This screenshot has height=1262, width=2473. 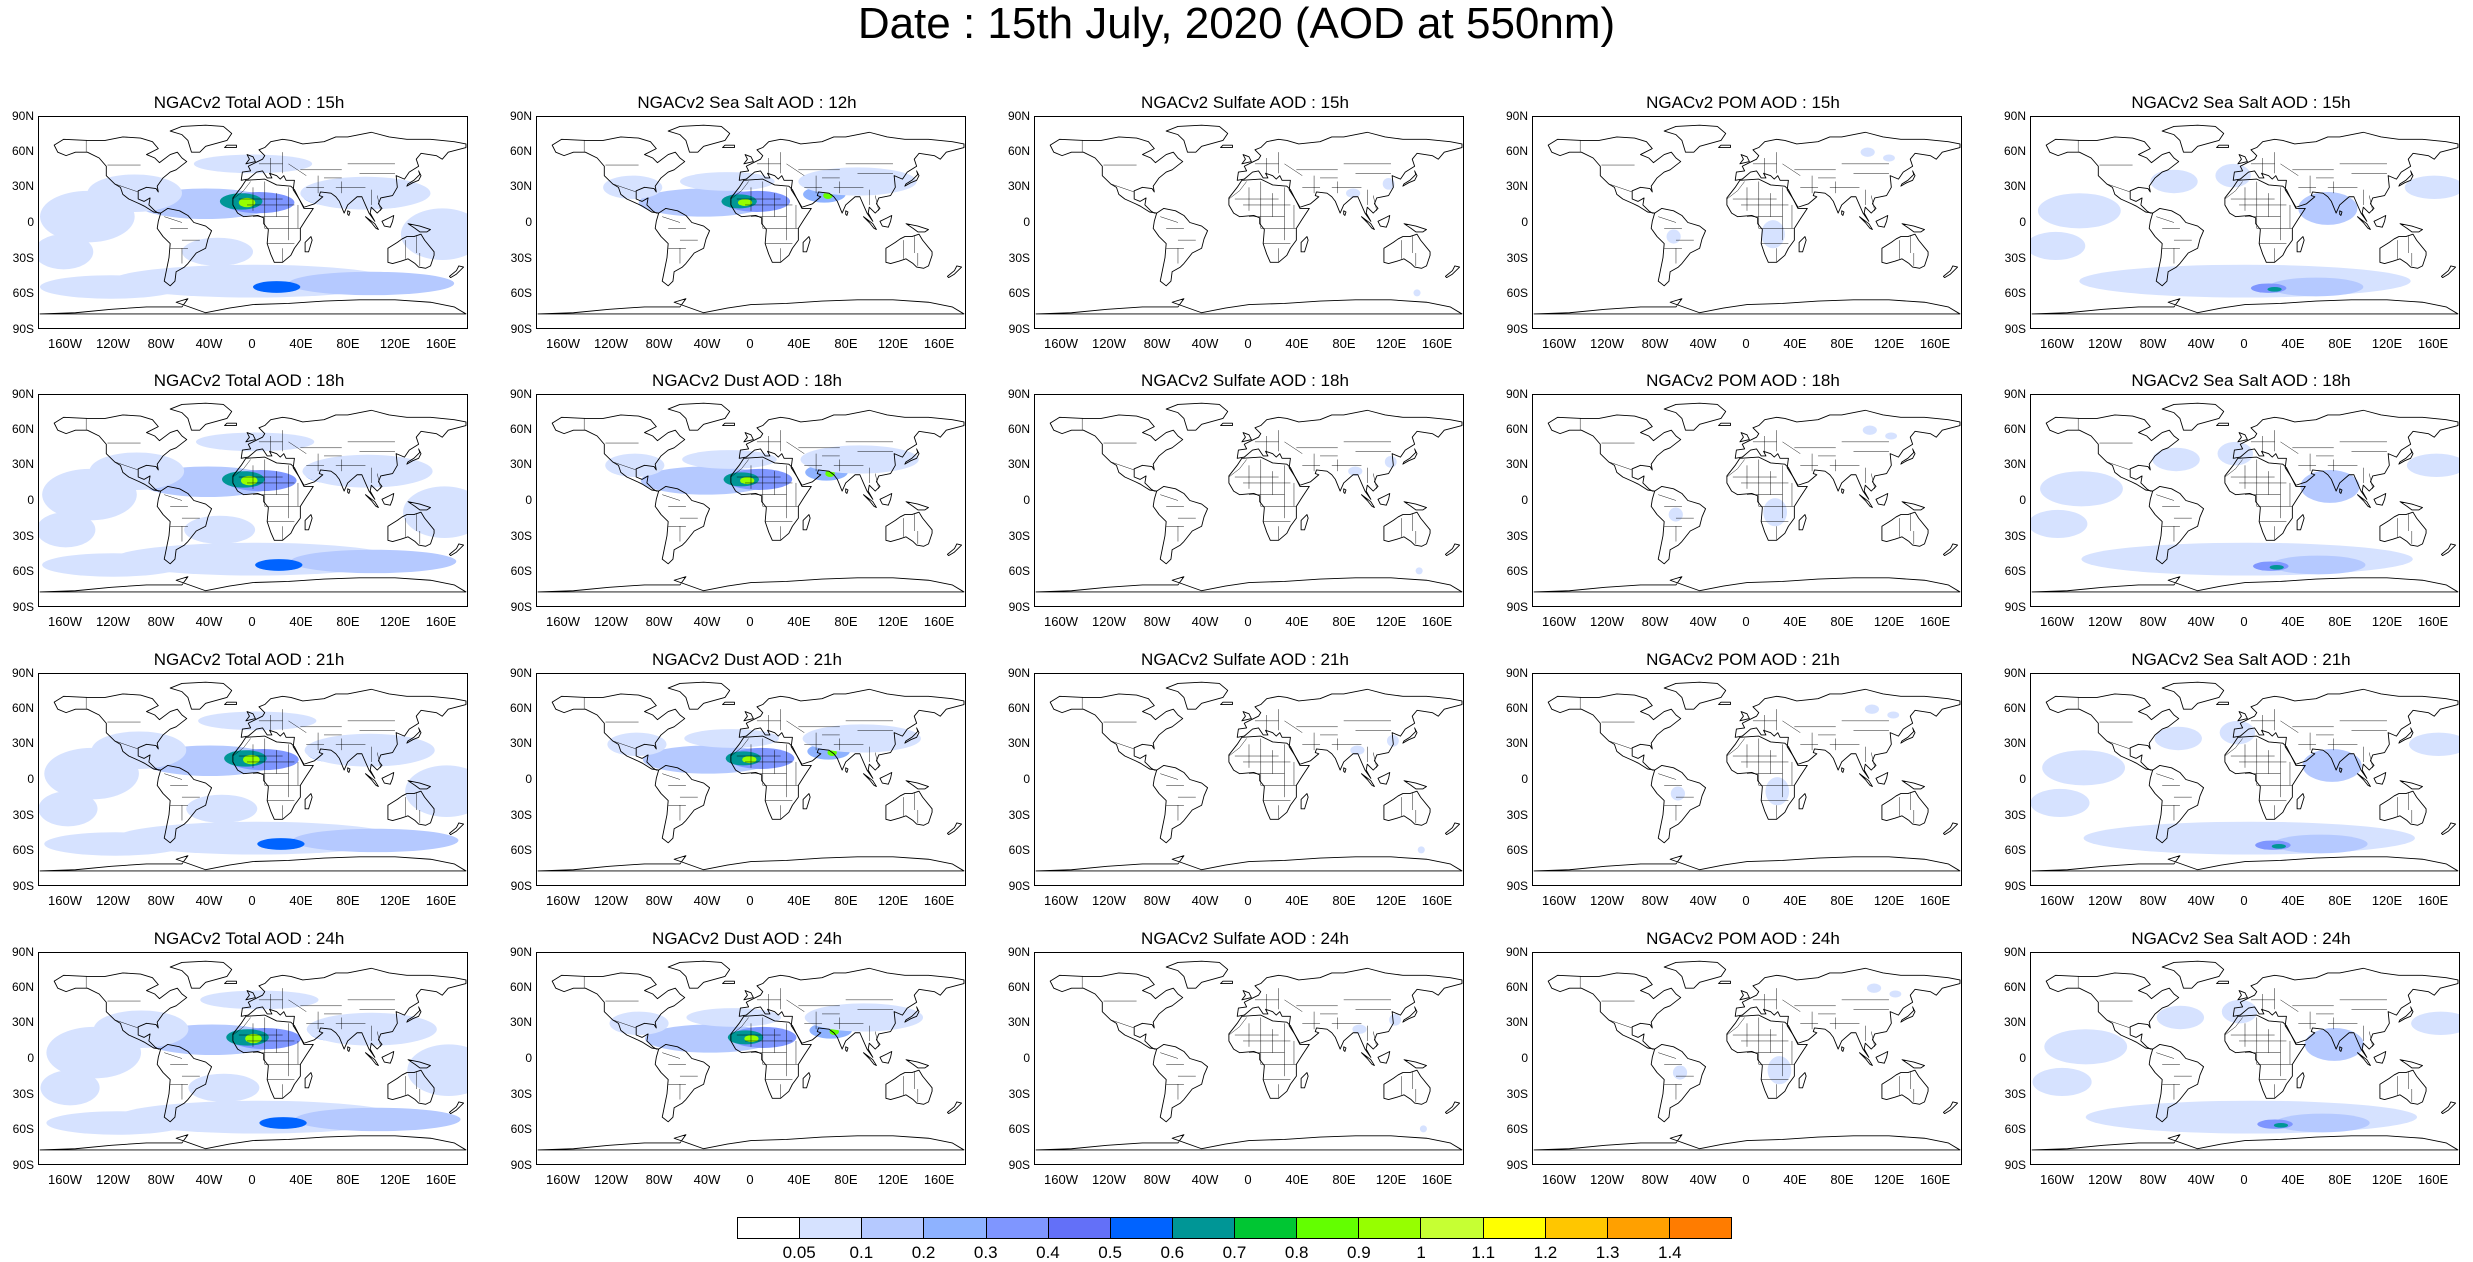 What do you see at coordinates (1172, 1252) in the screenshot?
I see `colorbar-label: 0.6` at bounding box center [1172, 1252].